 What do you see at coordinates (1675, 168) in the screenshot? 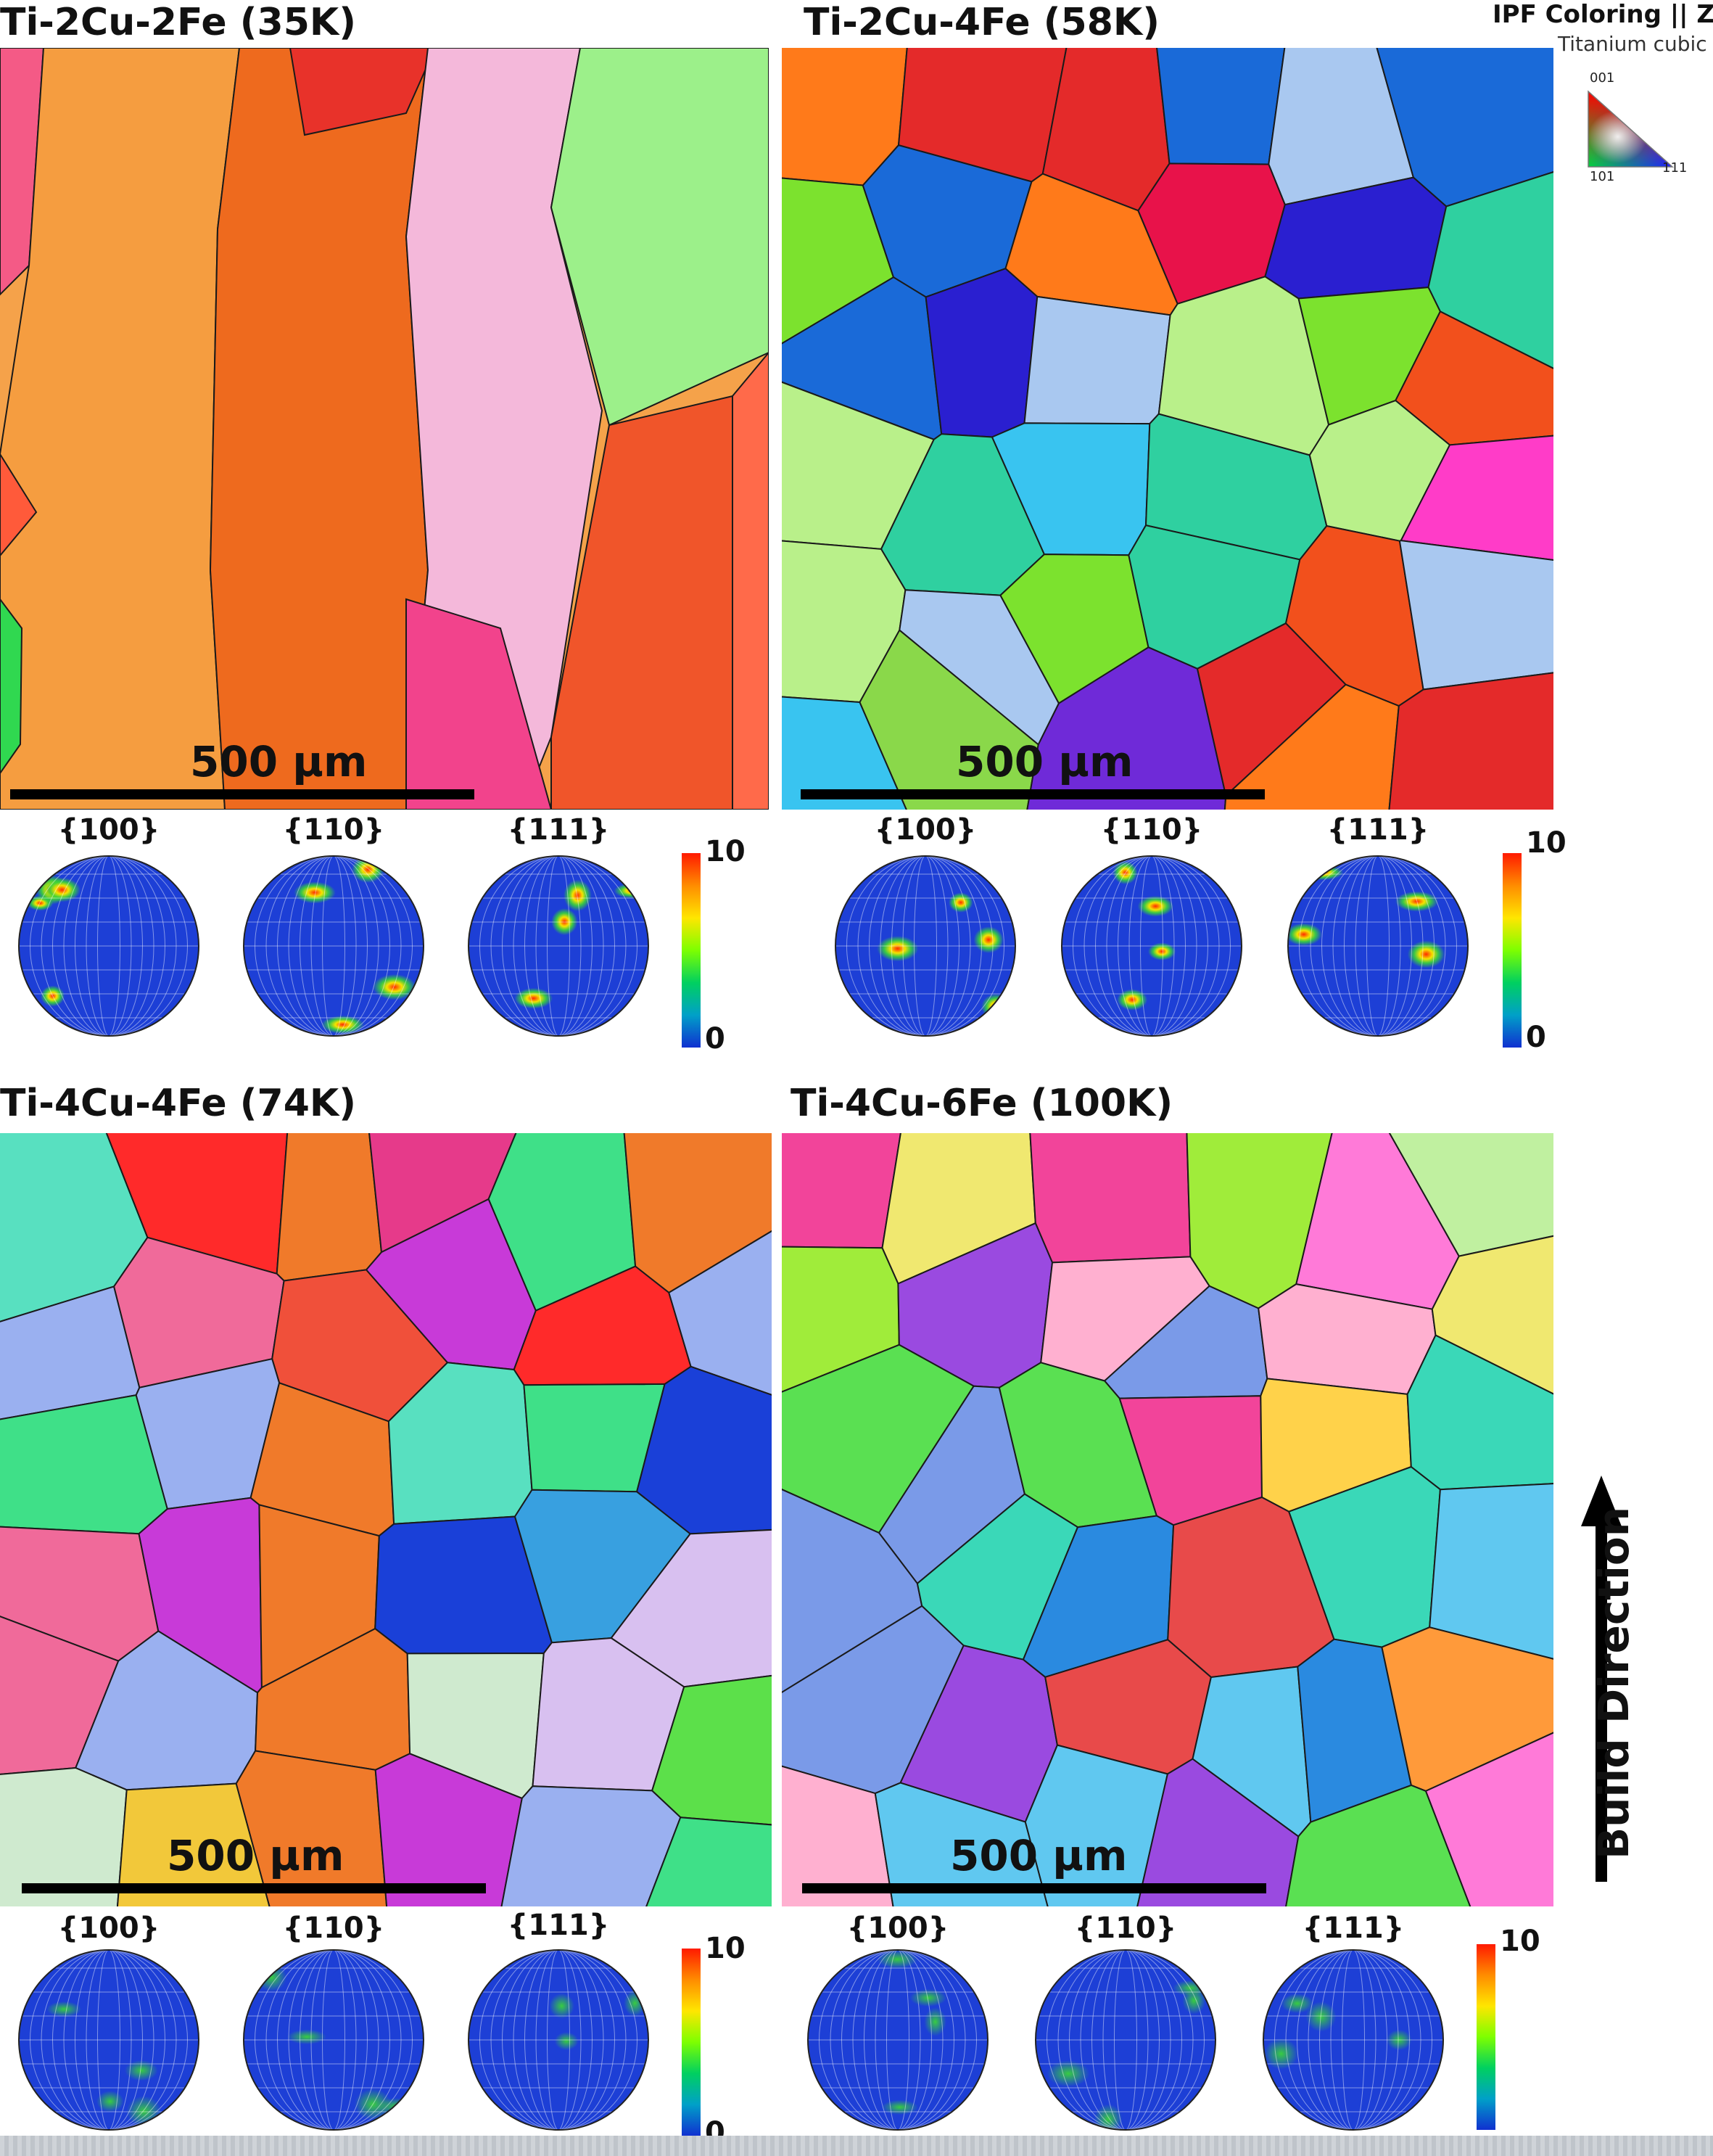
I see `ipf-corner-111: 111` at bounding box center [1675, 168].